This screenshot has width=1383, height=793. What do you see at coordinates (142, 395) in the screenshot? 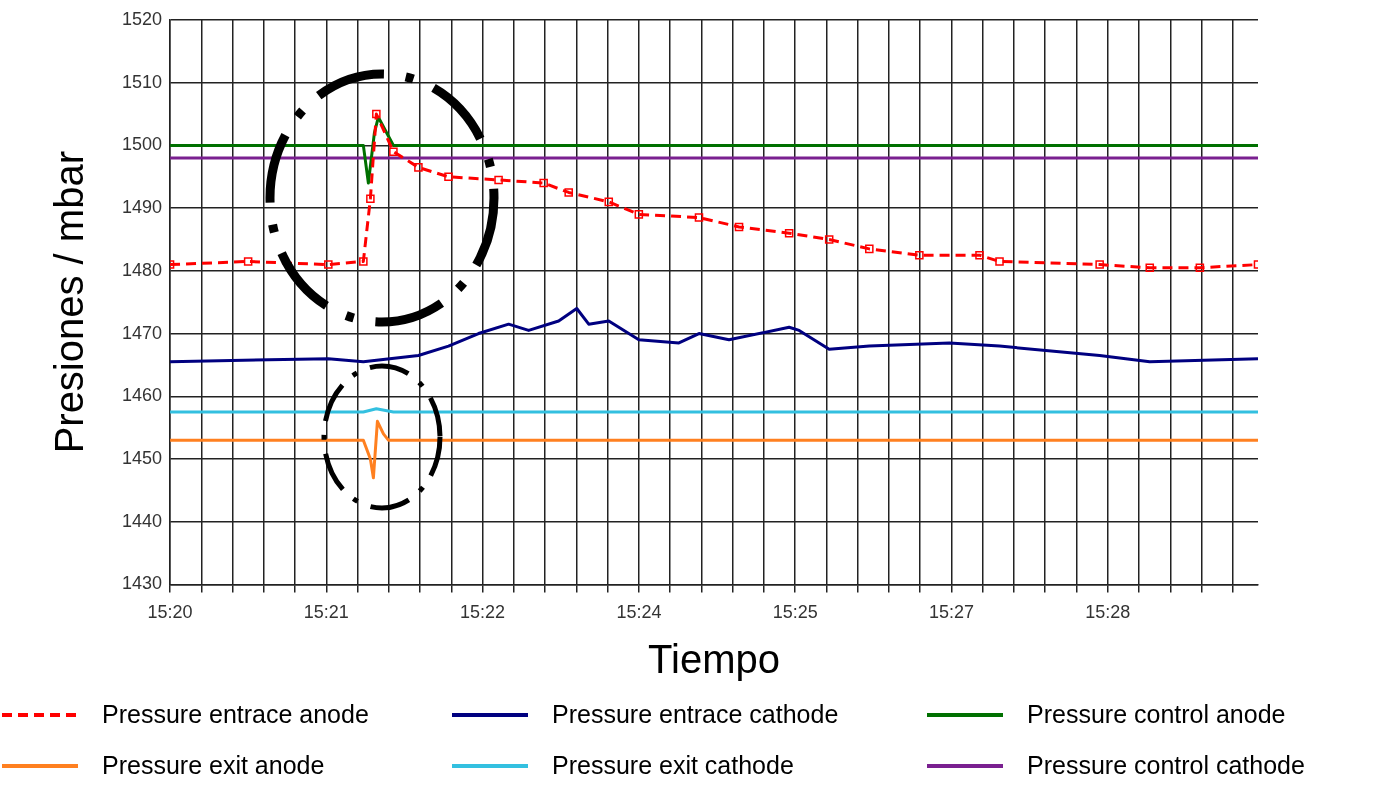
I see `y-tick-label: 1460` at bounding box center [142, 395].